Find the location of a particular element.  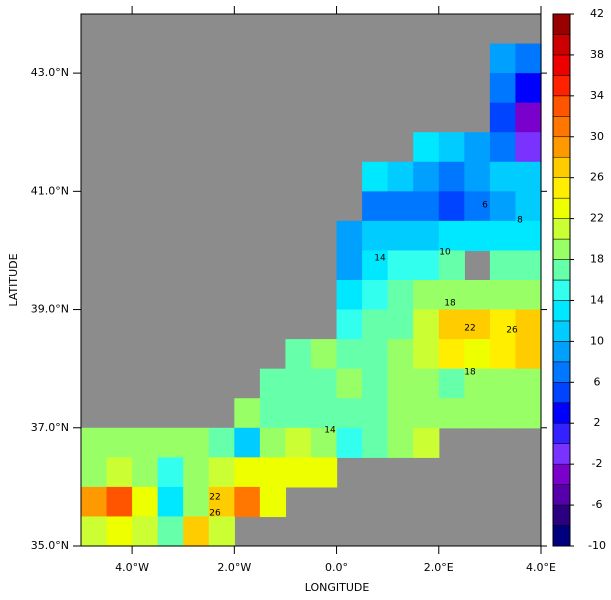

colorbar-tick-label: 34 is located at coordinates (597, 95).